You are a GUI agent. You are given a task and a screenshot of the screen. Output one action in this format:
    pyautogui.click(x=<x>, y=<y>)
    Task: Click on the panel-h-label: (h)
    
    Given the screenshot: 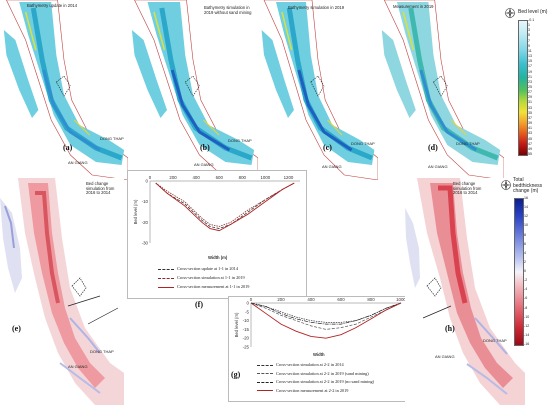 What is the action you would take?
    pyautogui.click(x=450, y=328)
    